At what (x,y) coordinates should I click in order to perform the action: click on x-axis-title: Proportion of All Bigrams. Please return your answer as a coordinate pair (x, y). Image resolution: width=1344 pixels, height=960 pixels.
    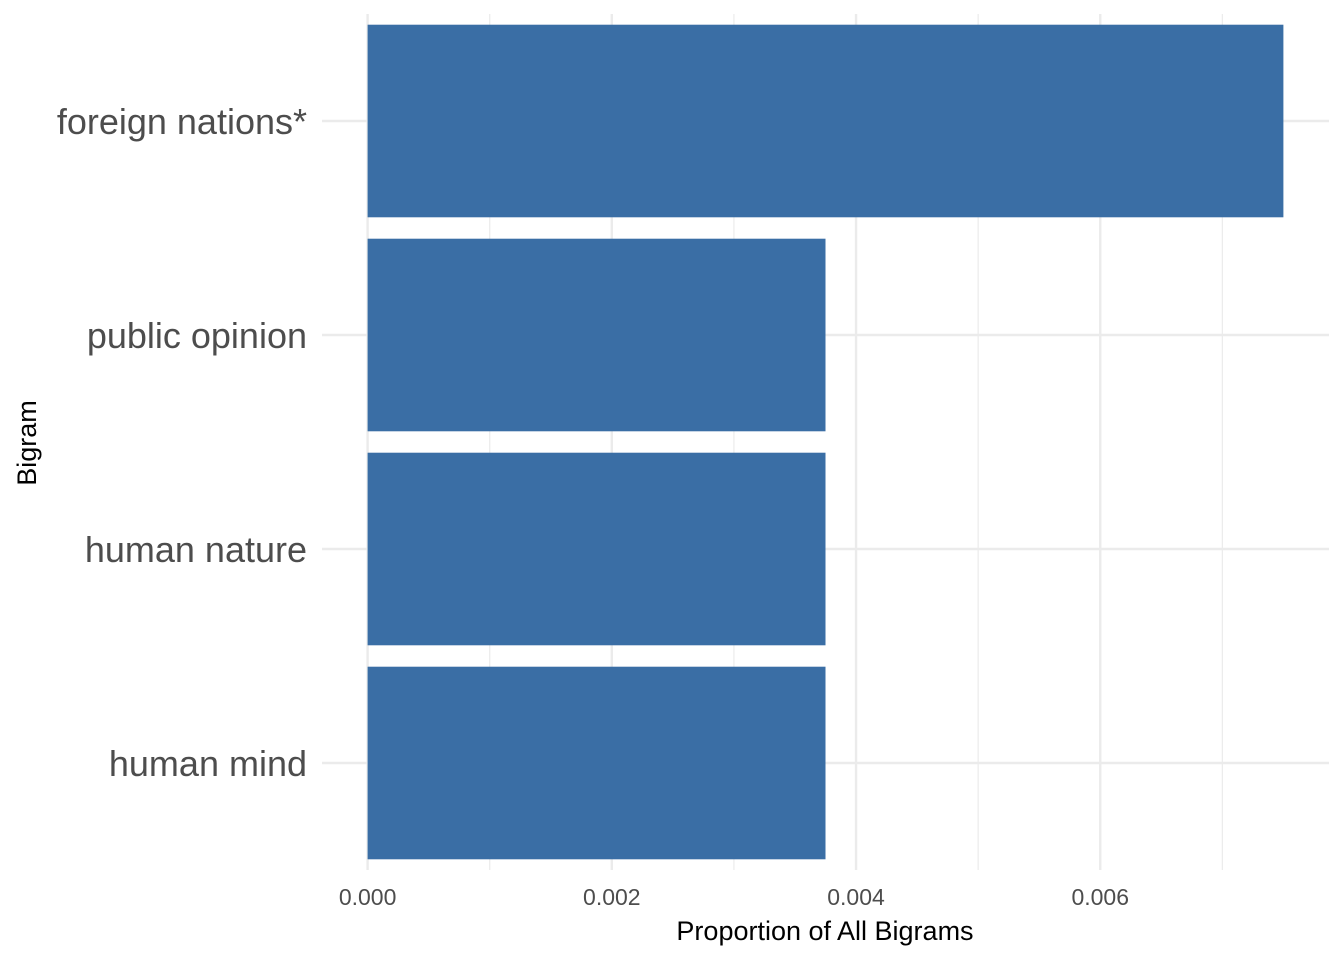
    Looking at the image, I should click on (824, 931).